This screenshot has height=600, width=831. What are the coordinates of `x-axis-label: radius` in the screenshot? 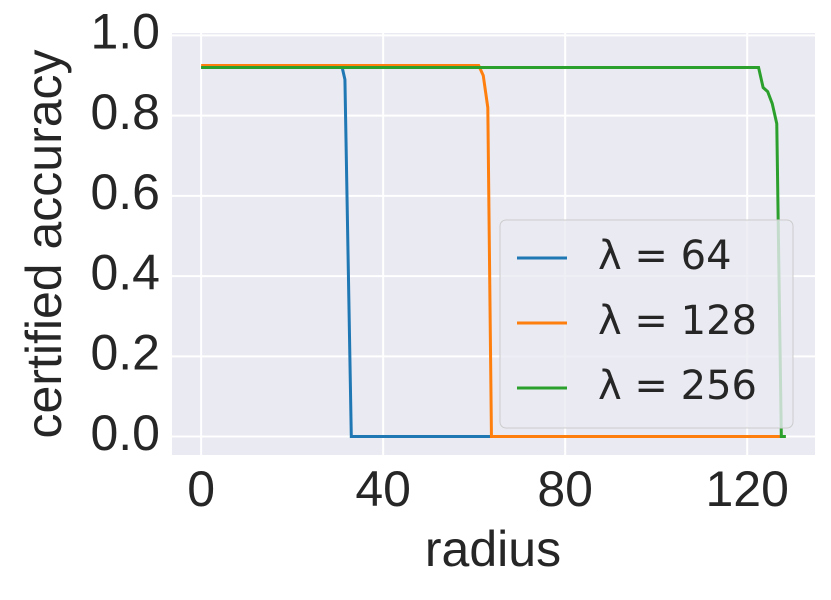 It's located at (493, 549).